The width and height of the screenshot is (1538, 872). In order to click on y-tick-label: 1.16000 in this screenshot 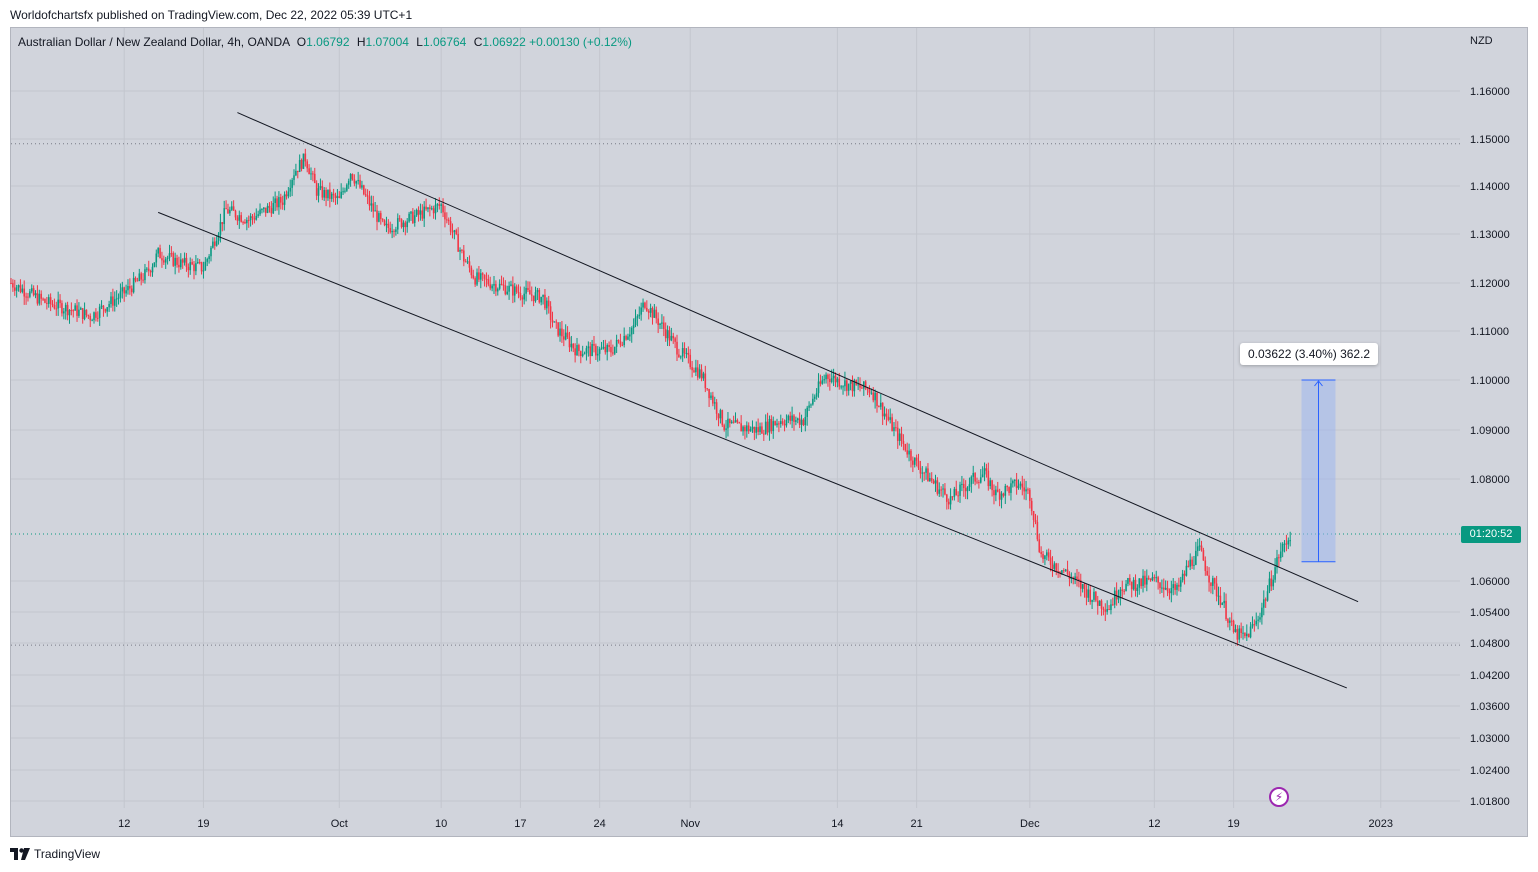, I will do `click(1490, 92)`.